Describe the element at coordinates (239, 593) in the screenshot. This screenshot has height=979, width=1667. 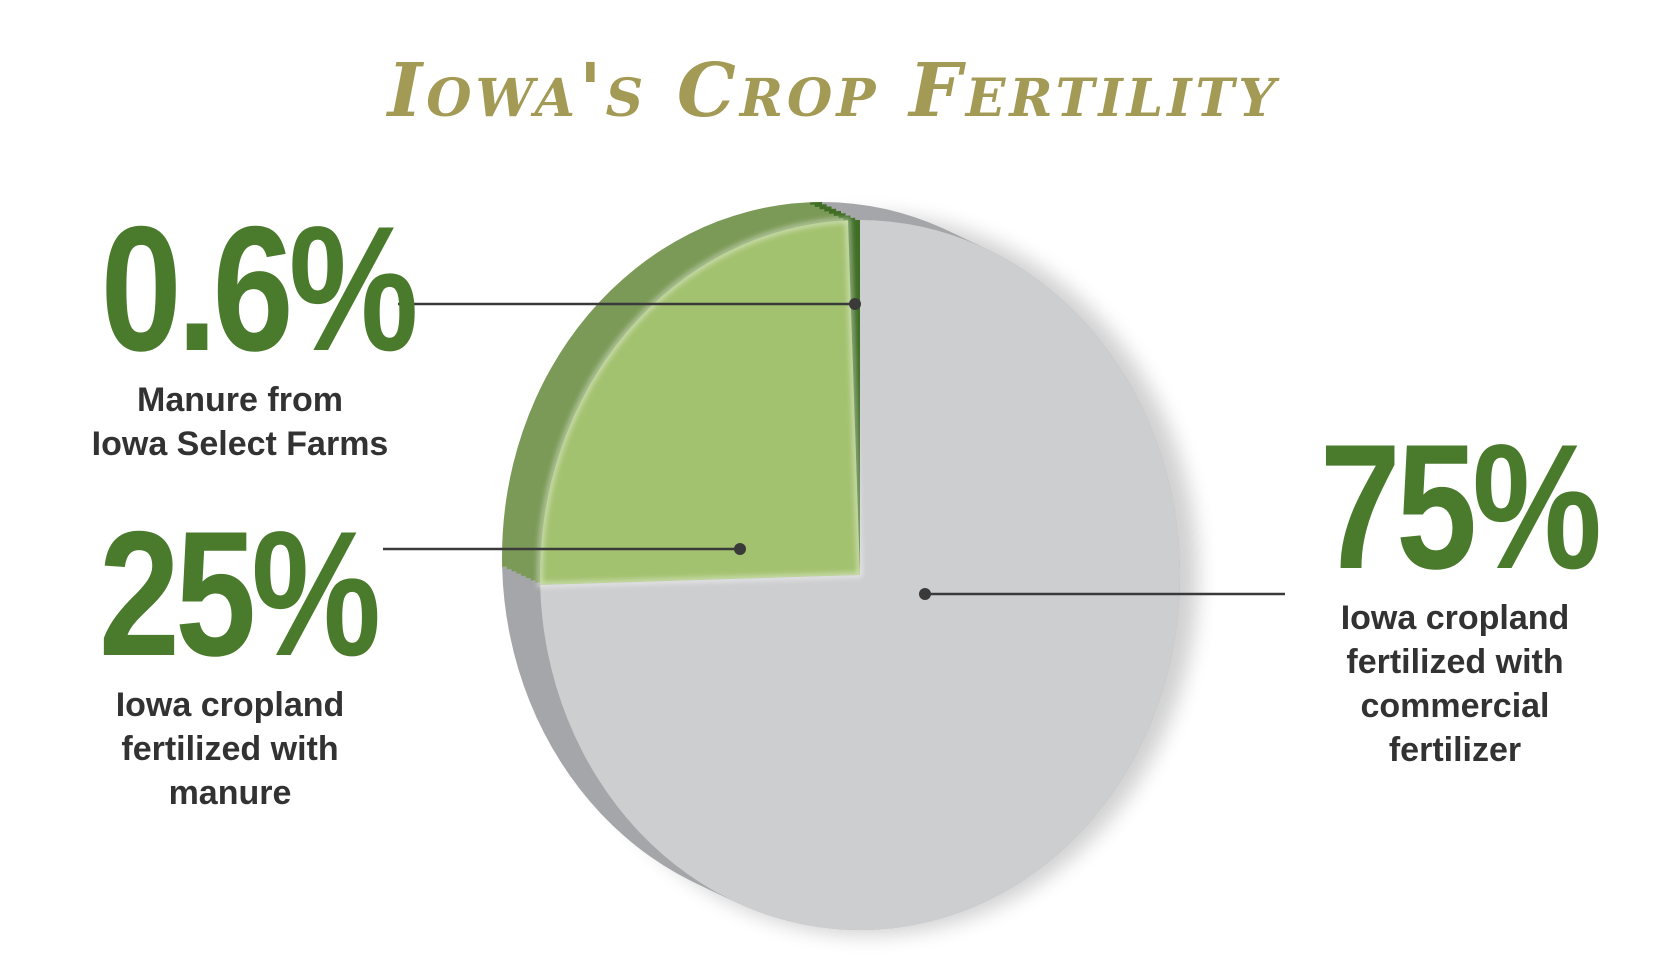
I see `percent-manure: 25%` at that location.